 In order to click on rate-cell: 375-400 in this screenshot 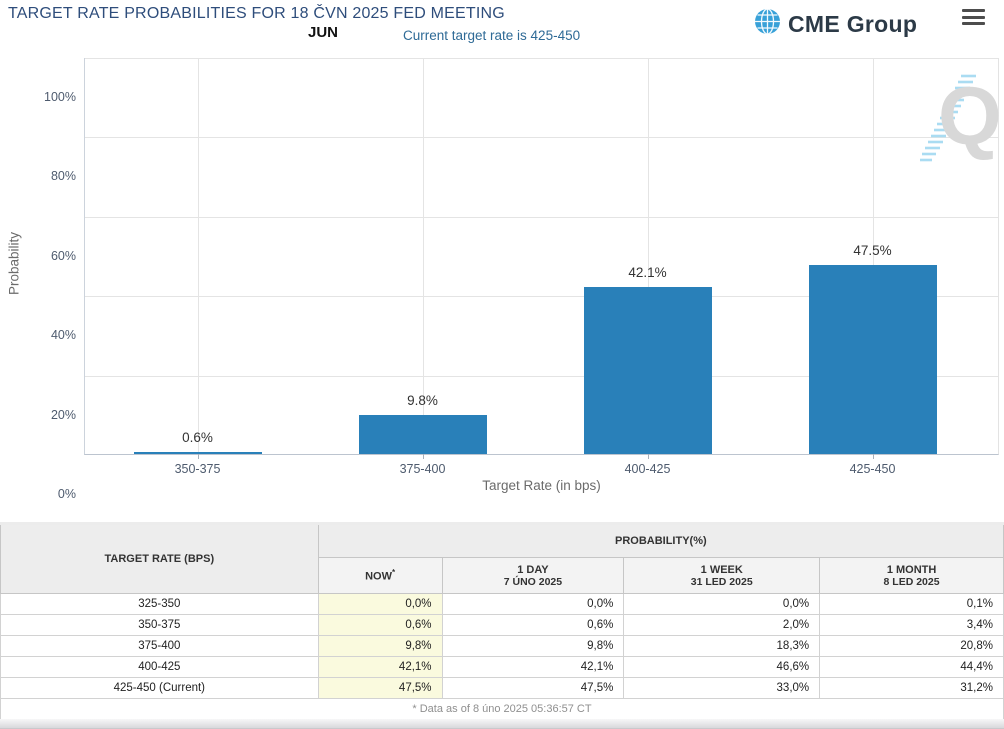, I will do `click(159, 646)`.